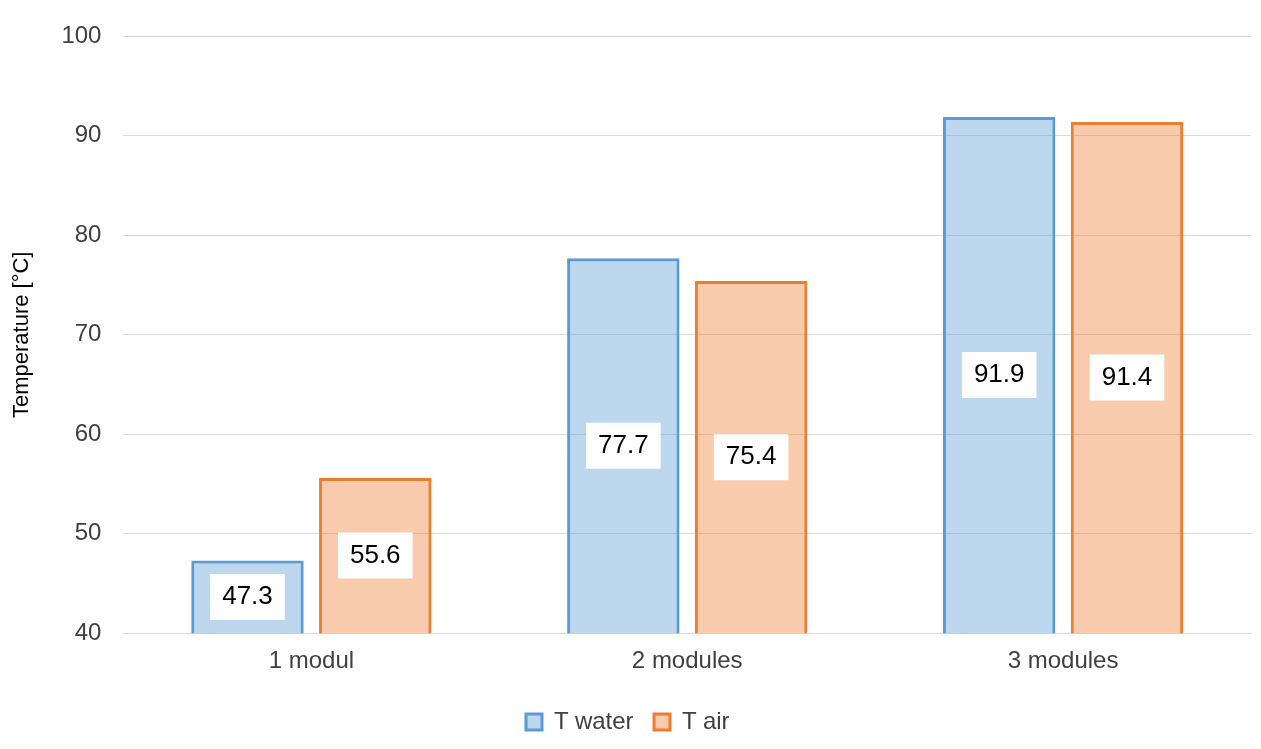 The height and width of the screenshot is (749, 1261). What do you see at coordinates (751, 455) in the screenshot?
I see `data-label: 75.4` at bounding box center [751, 455].